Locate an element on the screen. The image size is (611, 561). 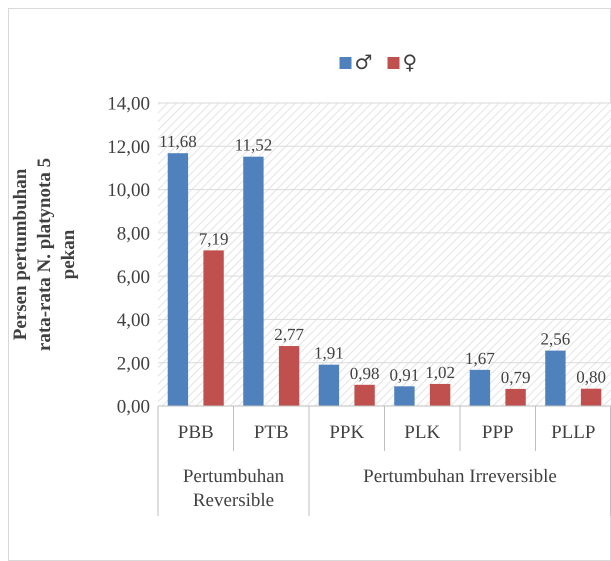
data-label: 0,79 is located at coordinates (515, 377).